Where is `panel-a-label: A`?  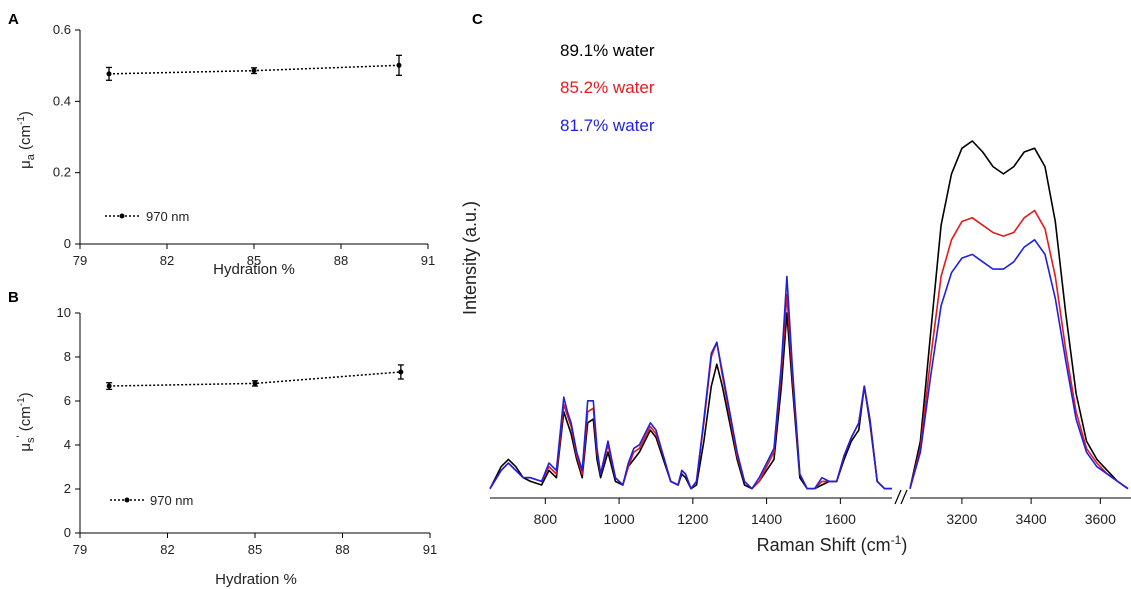
panel-a-label: A is located at coordinates (13, 19).